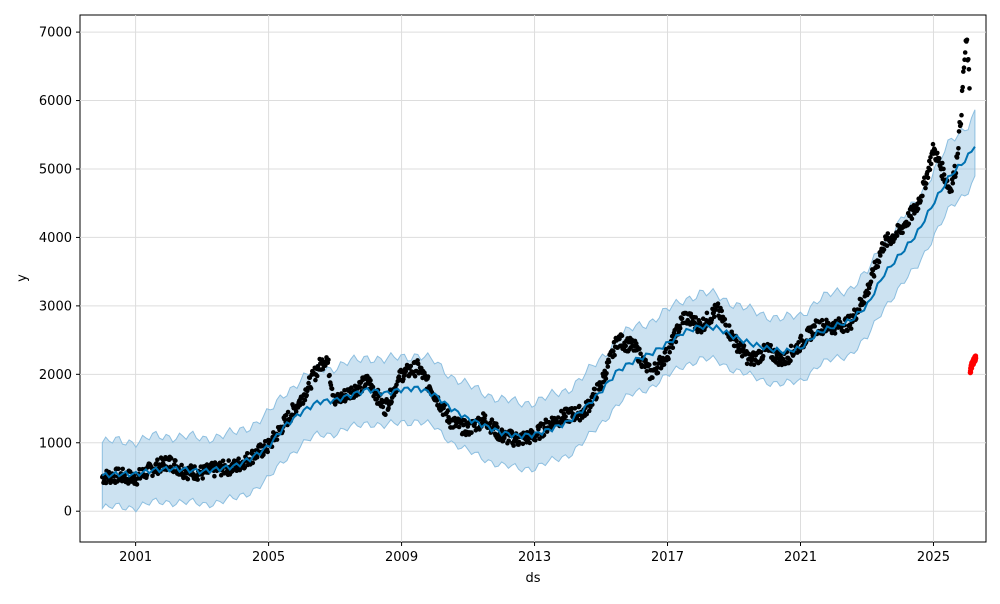 This screenshot has height=604, width=1000. Describe the element at coordinates (55, 238) in the screenshot. I see `y-tick-label: 4000` at that location.